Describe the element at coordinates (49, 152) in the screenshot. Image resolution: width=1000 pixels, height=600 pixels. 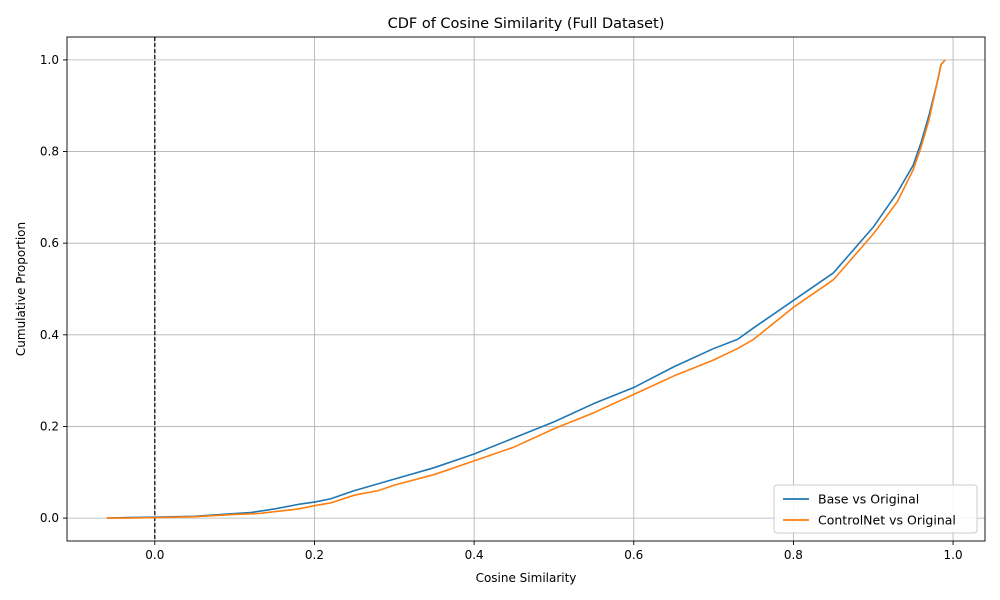
I see `y-tick-label: 0.8` at that location.